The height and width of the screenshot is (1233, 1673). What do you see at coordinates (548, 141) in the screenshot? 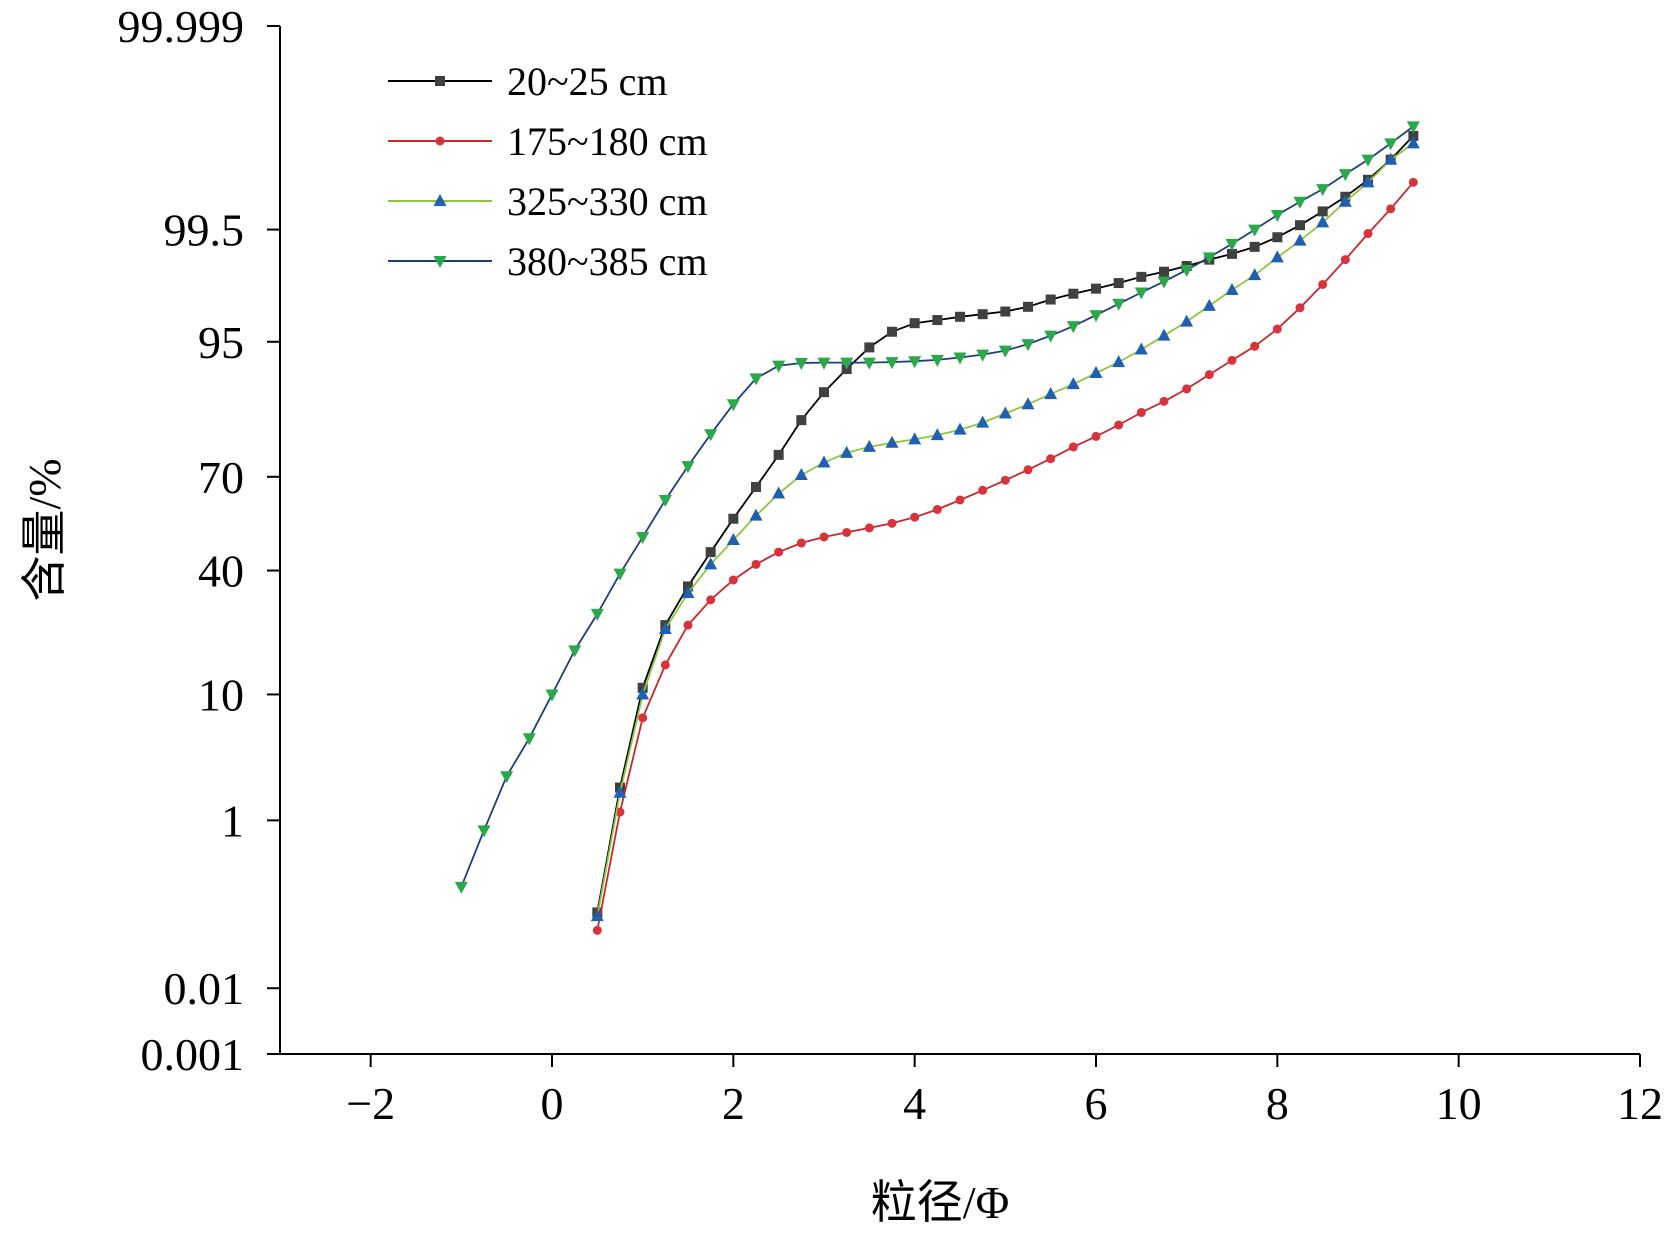
I see `legend-item: 175~180 cm` at bounding box center [548, 141].